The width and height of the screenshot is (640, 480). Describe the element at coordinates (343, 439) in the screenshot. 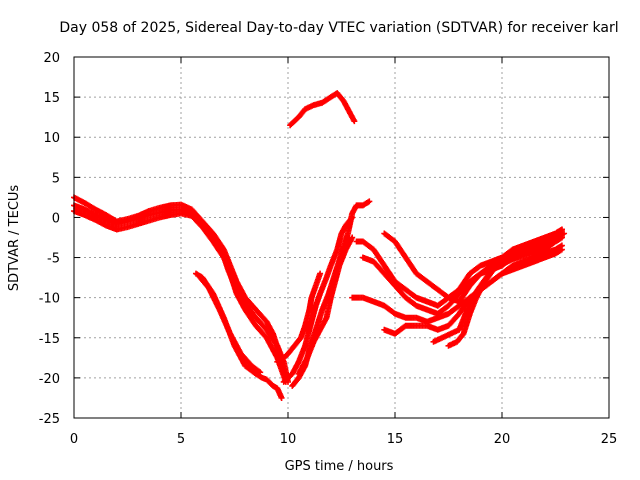

I see `x-tick-labels: 0 5 10 15 20 25` at that location.